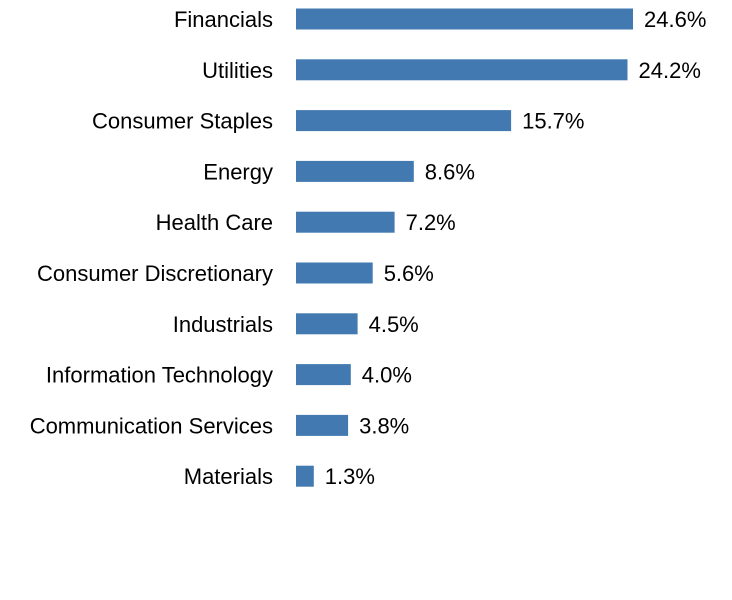 This screenshot has height=600, width=732. What do you see at coordinates (553, 121) in the screenshot?
I see `value-label: 15.7%` at bounding box center [553, 121].